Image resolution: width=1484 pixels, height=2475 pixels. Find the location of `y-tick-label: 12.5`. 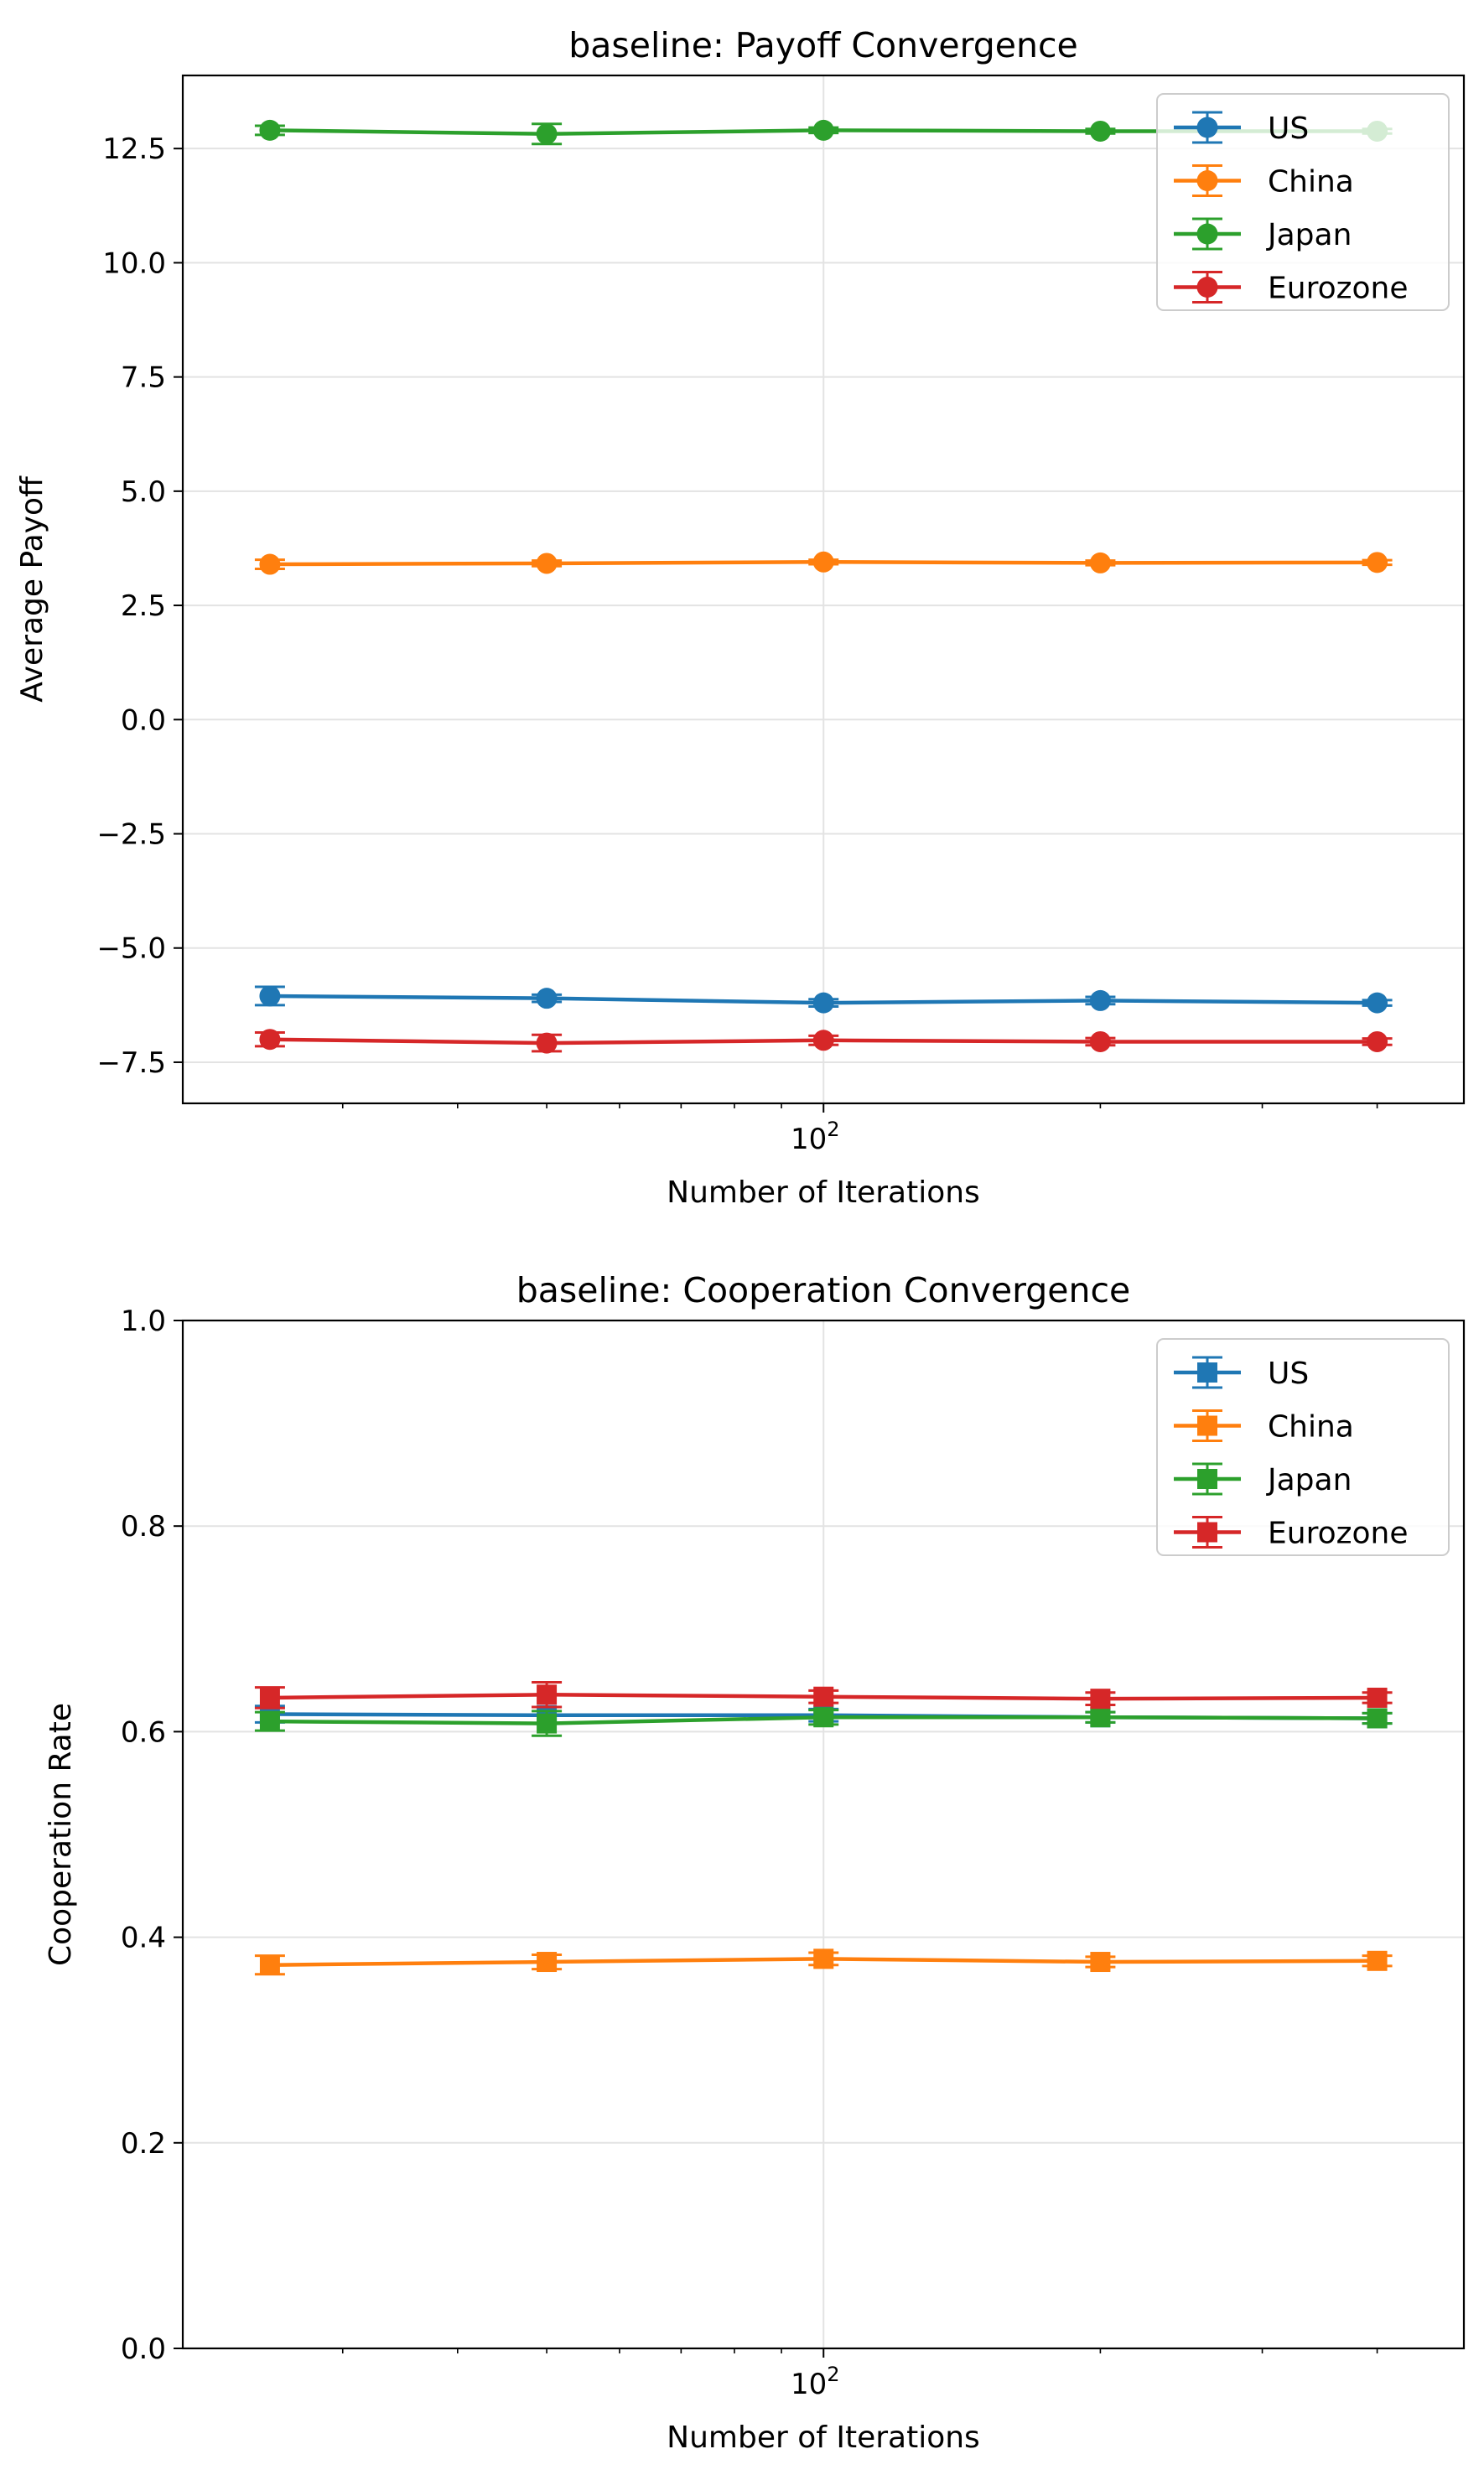

y-tick-label: 12.5 is located at coordinates (134, 149).